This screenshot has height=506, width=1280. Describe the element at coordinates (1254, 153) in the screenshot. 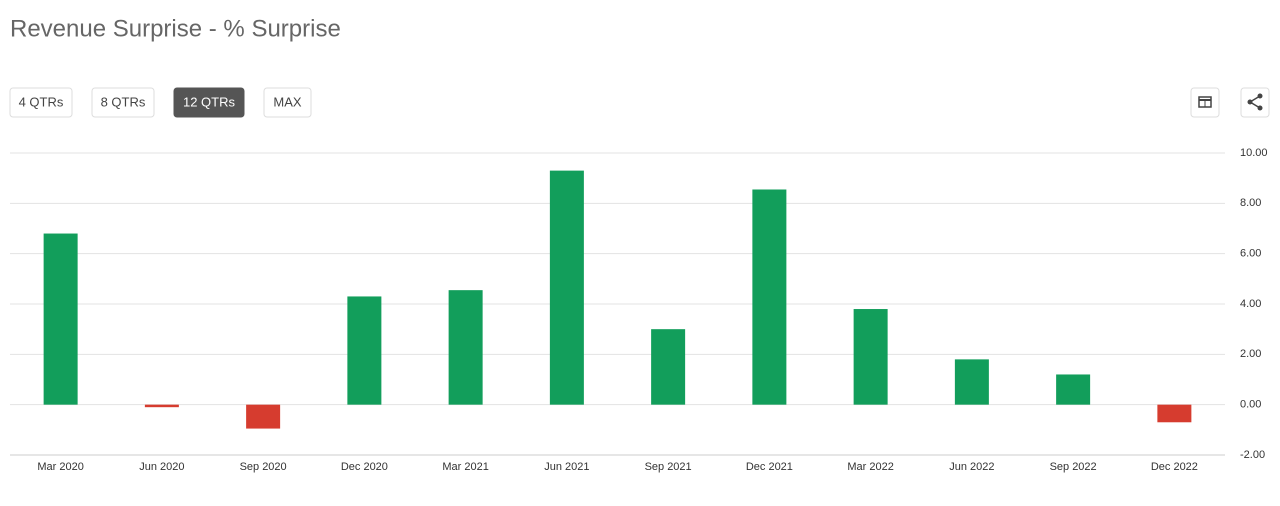

I see `y-tick-label: 10.00` at that location.